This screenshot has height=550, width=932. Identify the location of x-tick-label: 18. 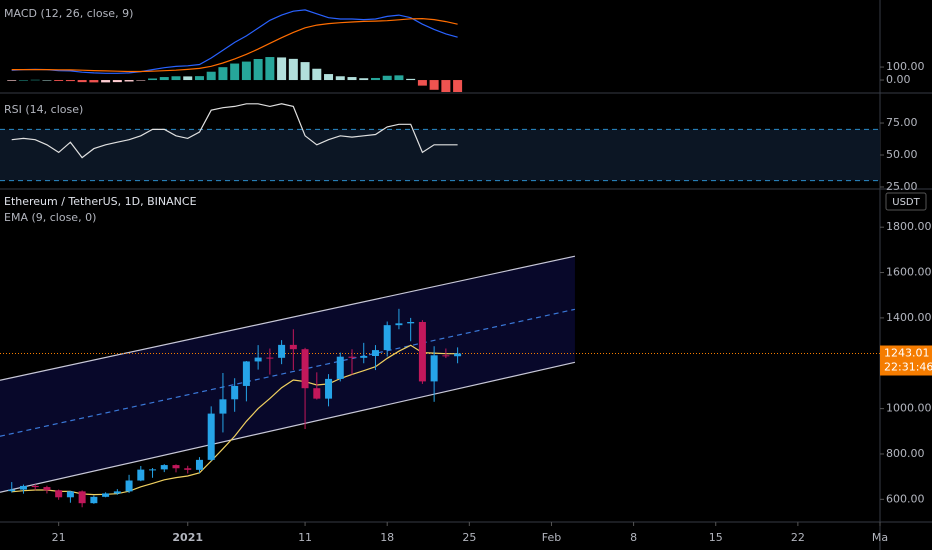
(387, 537).